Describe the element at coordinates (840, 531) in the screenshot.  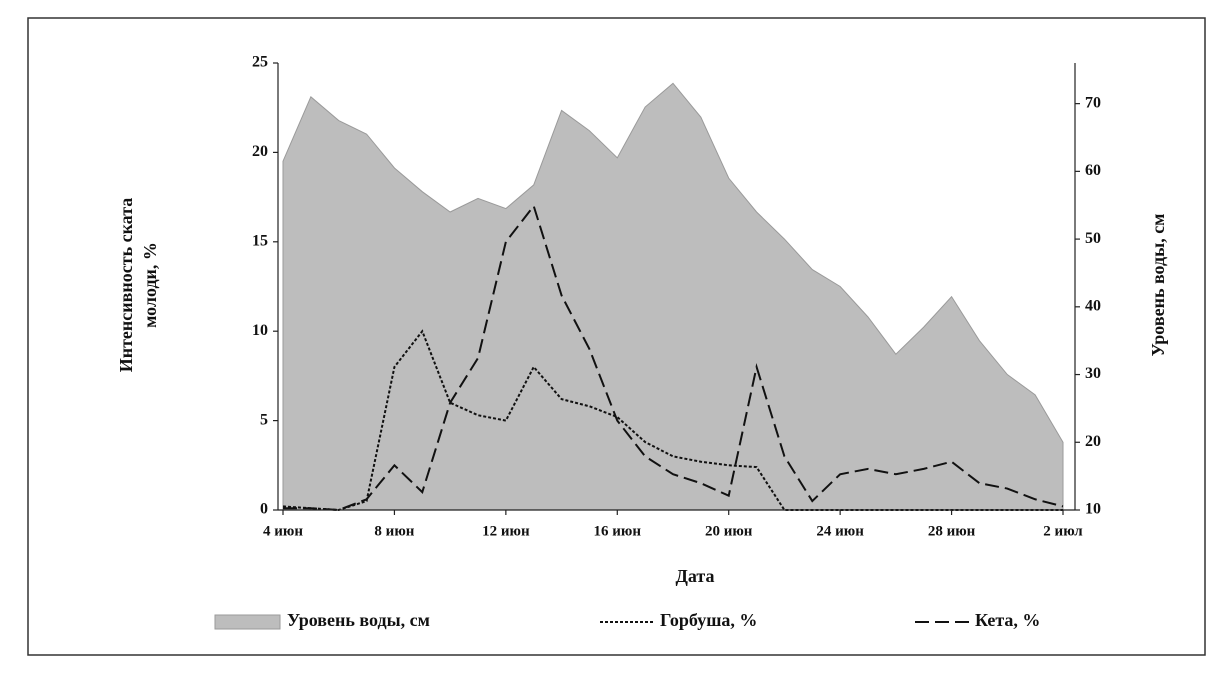
I see `x-tick-label: 24 июн` at that location.